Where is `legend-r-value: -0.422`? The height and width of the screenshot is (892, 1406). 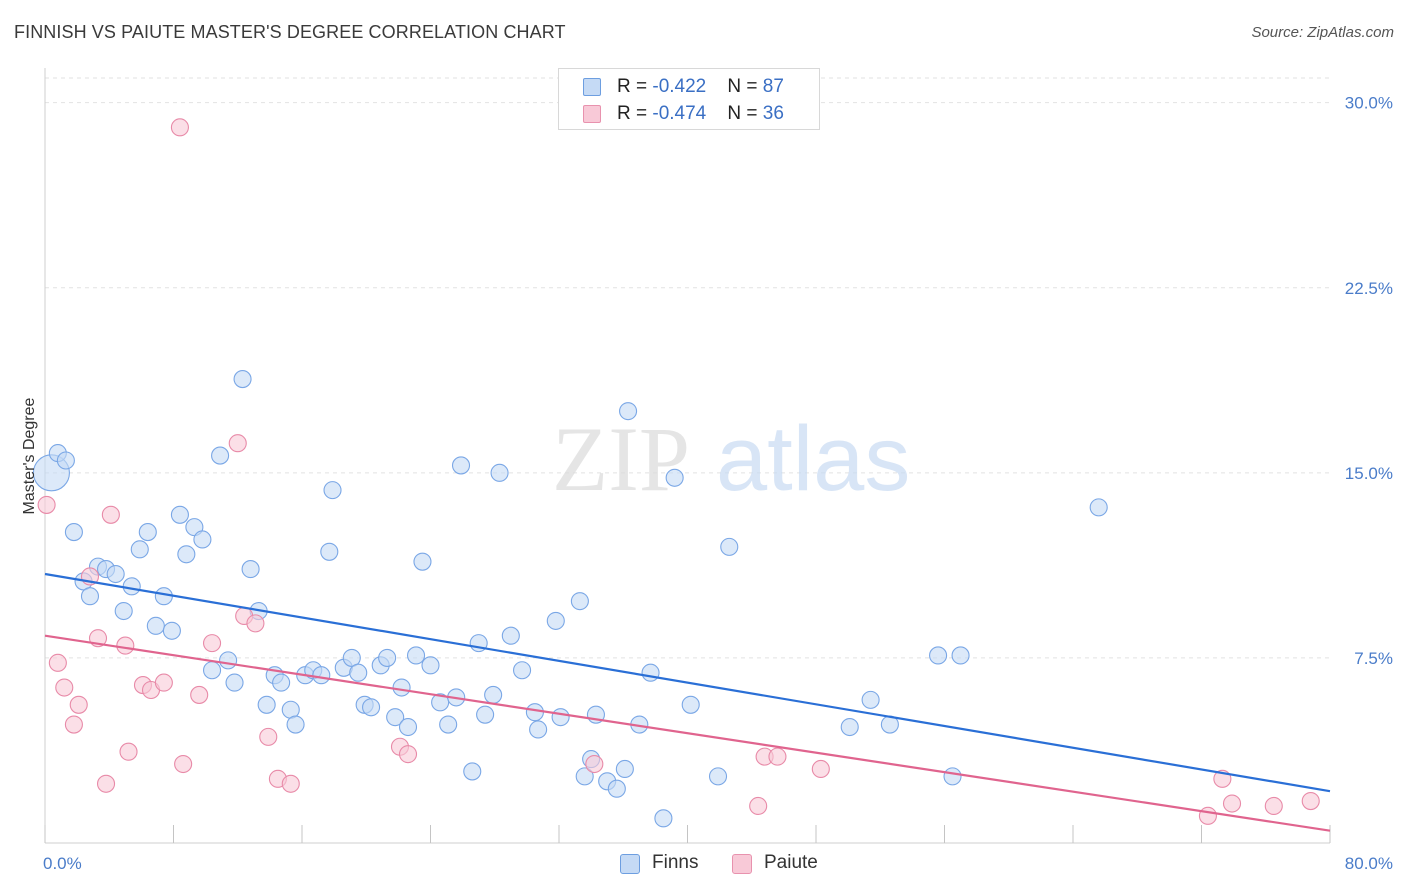
legend-r-value: -0.422 is located at coordinates (679, 86).